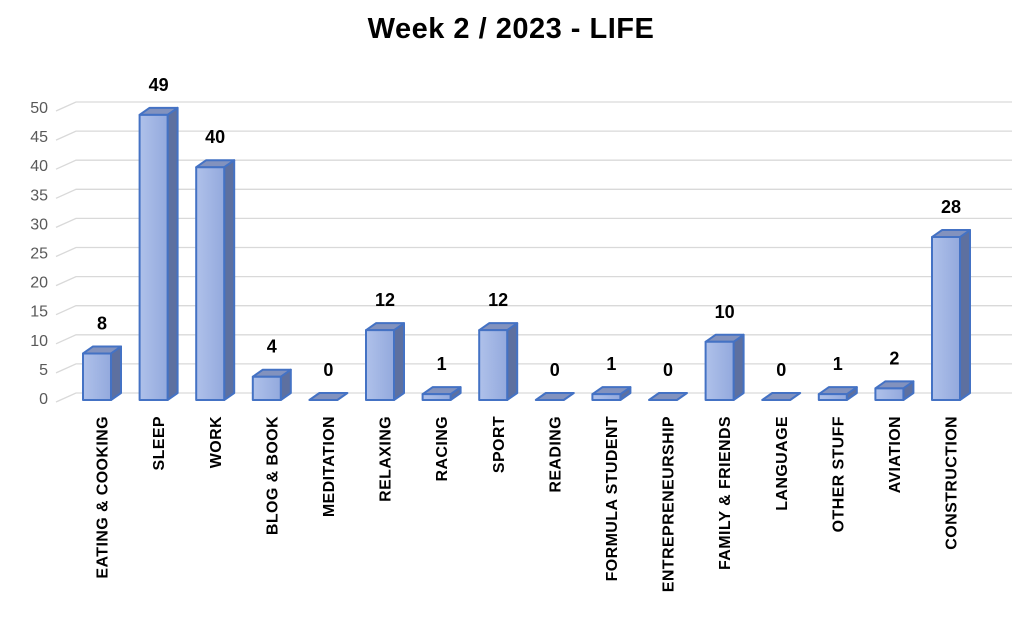 The width and height of the screenshot is (1022, 627). Describe the element at coordinates (329, 466) in the screenshot. I see `x-category-label: MEDITATION` at that location.